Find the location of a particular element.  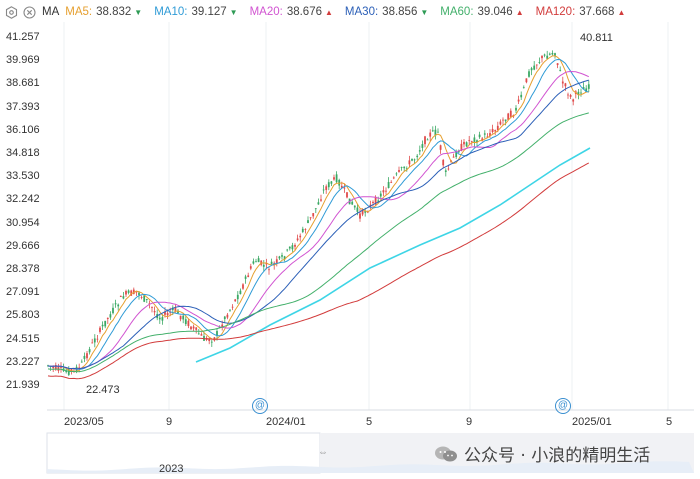

arrow-up-icon: ▲ is located at coordinates (519, 12).